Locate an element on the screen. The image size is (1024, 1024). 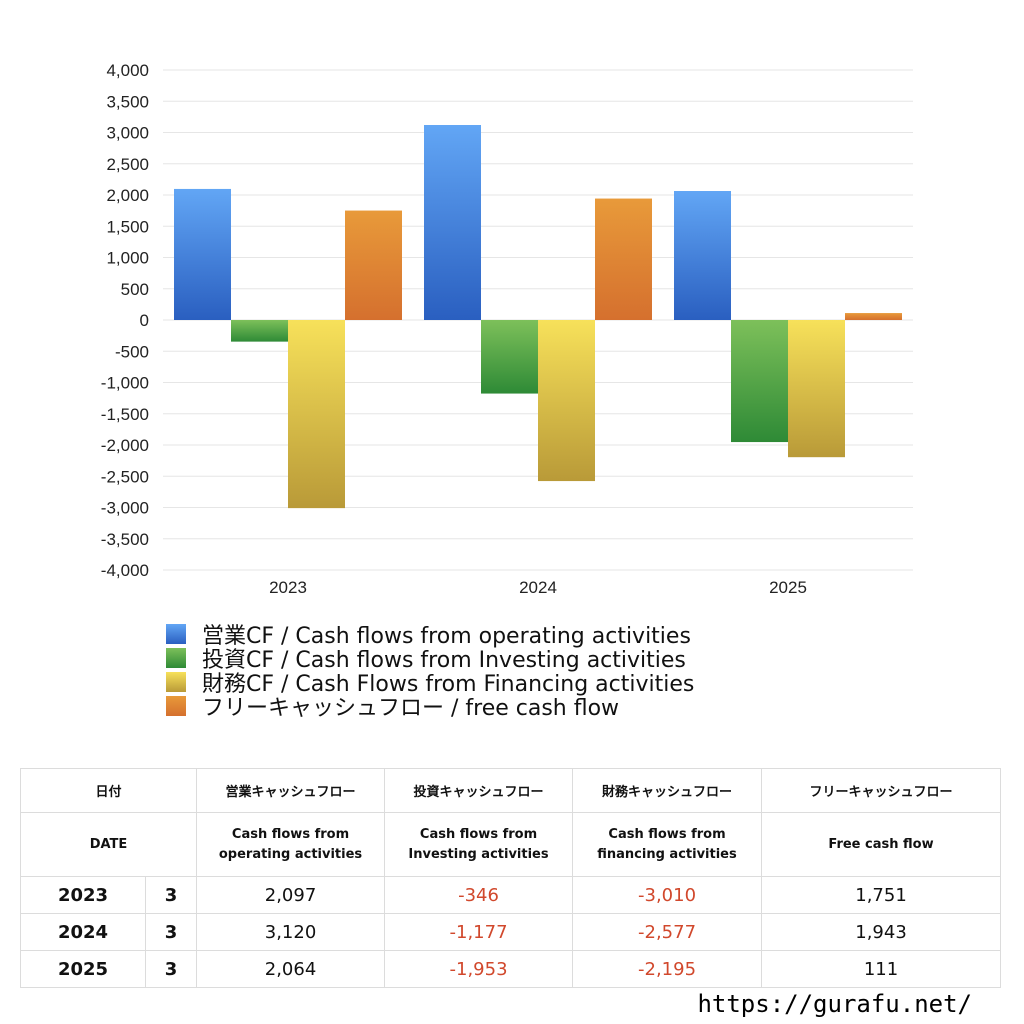
y-tick-label: 0 is located at coordinates (144, 320).